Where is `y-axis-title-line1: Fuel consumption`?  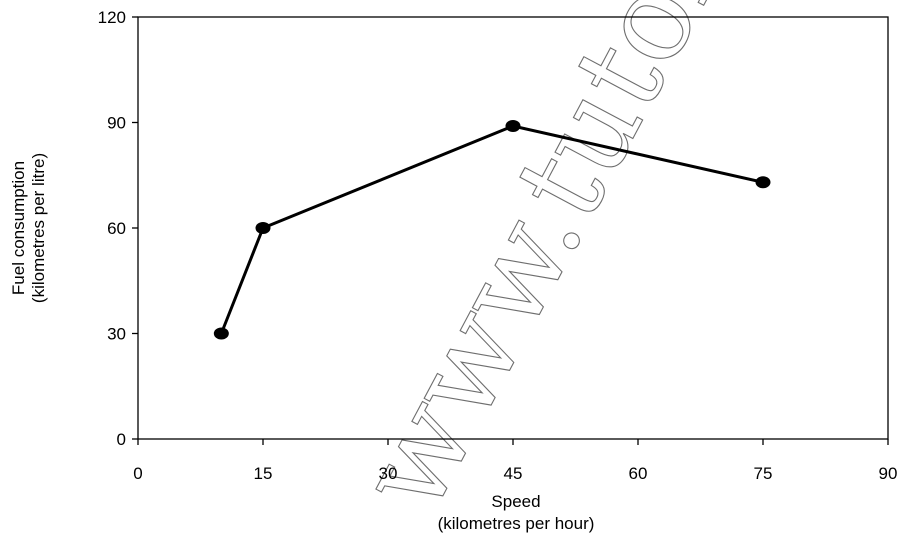
y-axis-title-line1: Fuel consumption is located at coordinates (18, 228).